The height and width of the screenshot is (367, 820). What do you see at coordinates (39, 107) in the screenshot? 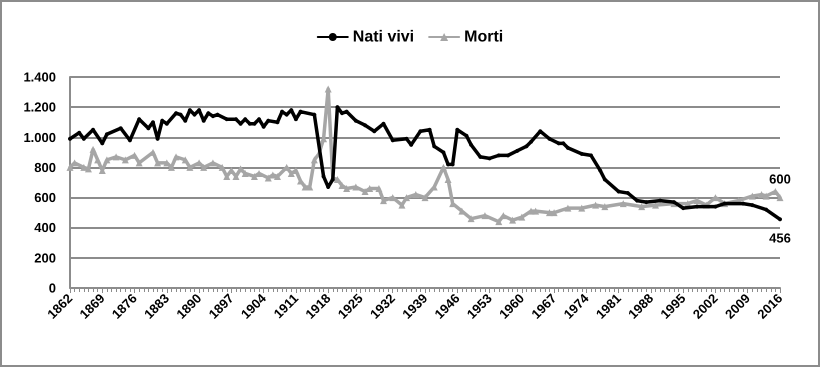
I see `y-tick-label: 1.200` at bounding box center [39, 107].